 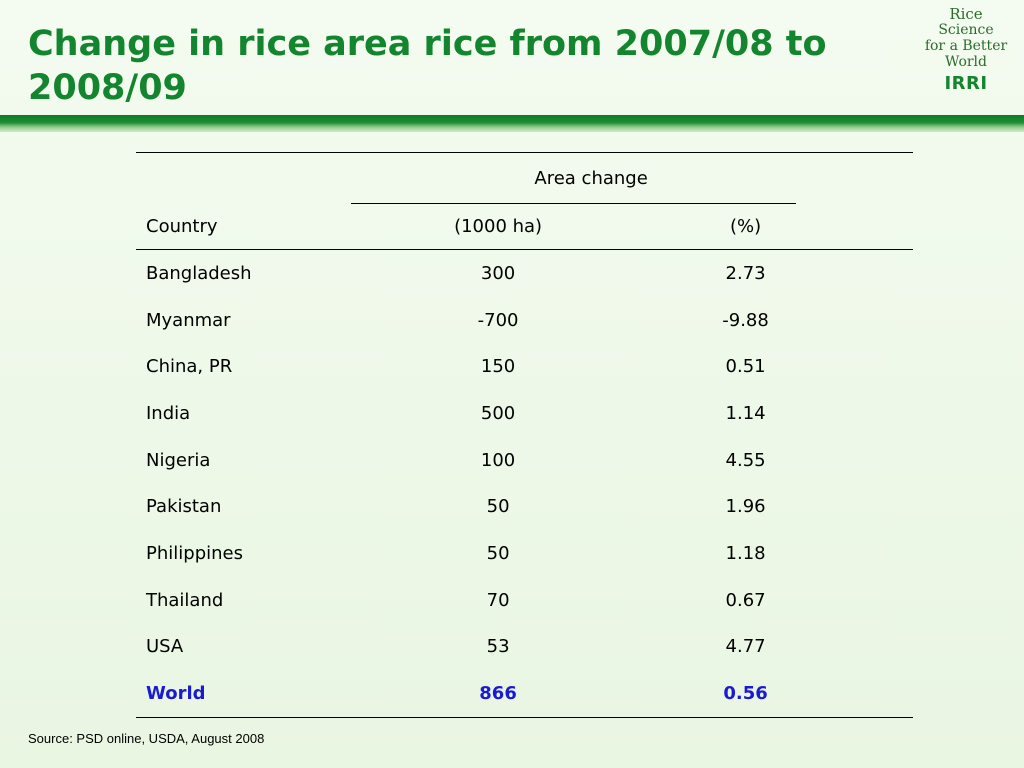 I want to click on col-header-country: Country, so click(x=240, y=226).